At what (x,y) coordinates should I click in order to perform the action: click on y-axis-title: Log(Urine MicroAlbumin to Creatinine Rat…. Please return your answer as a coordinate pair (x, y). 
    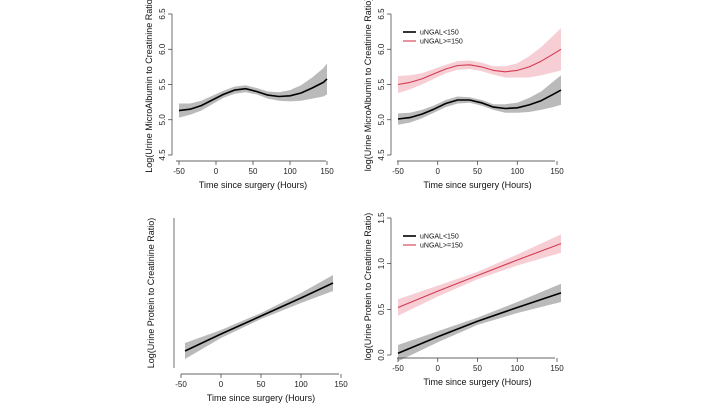
    Looking at the image, I should click on (149, 86).